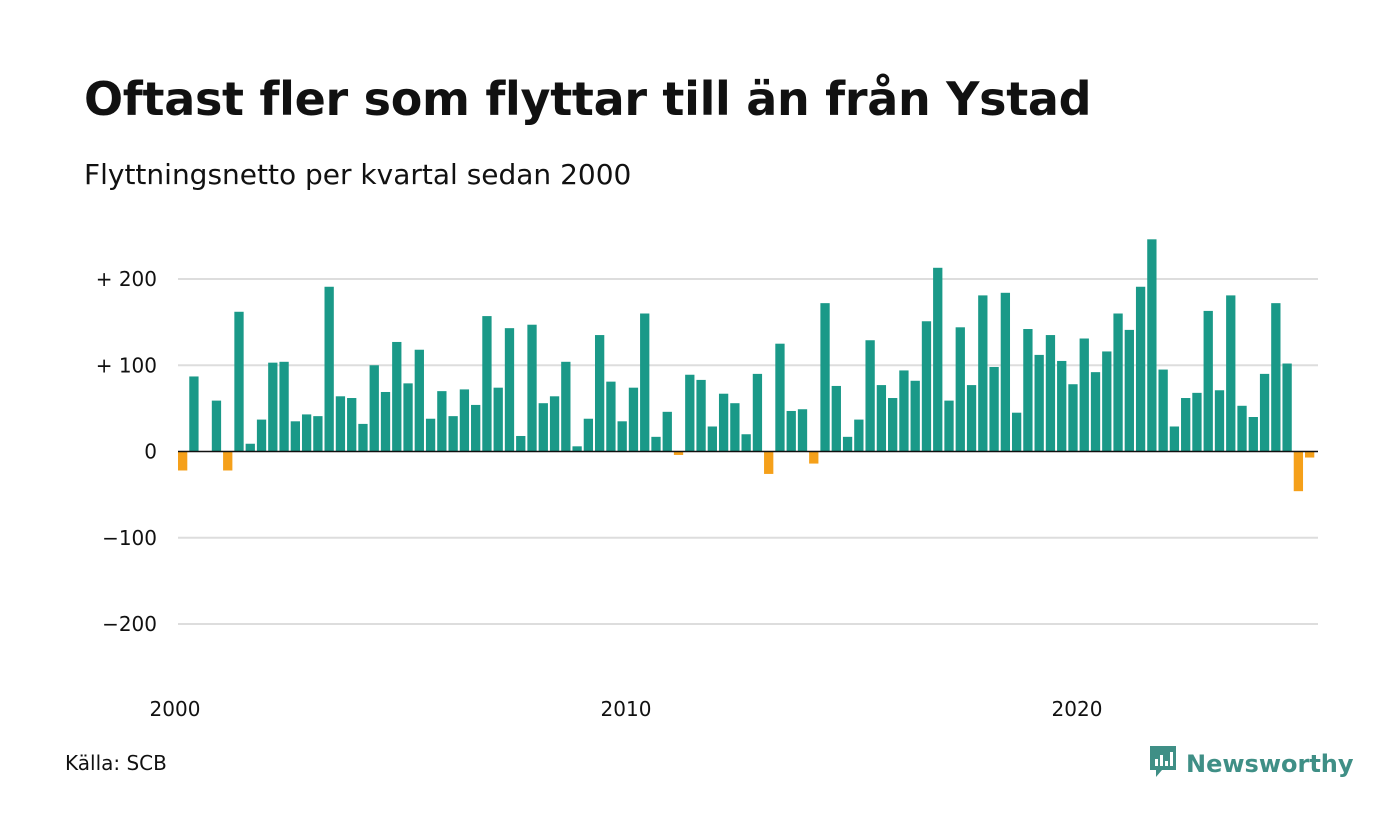 This screenshot has width=1400, height=840. What do you see at coordinates (150, 452) in the screenshot?
I see `y-tick-label: 0` at bounding box center [150, 452].